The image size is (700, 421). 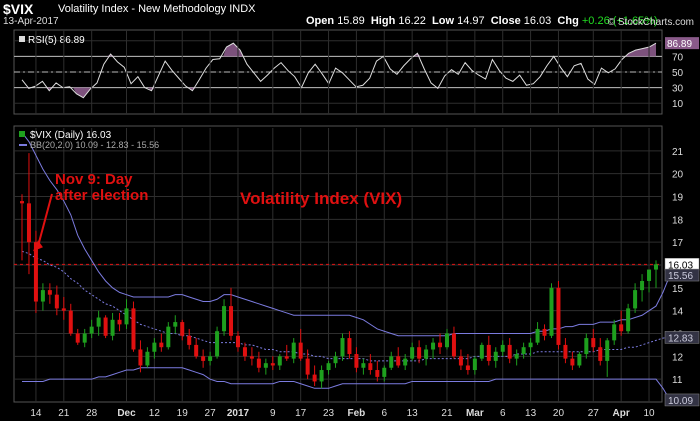 I want to click on x-tick-label: 12, so click(x=155, y=413).